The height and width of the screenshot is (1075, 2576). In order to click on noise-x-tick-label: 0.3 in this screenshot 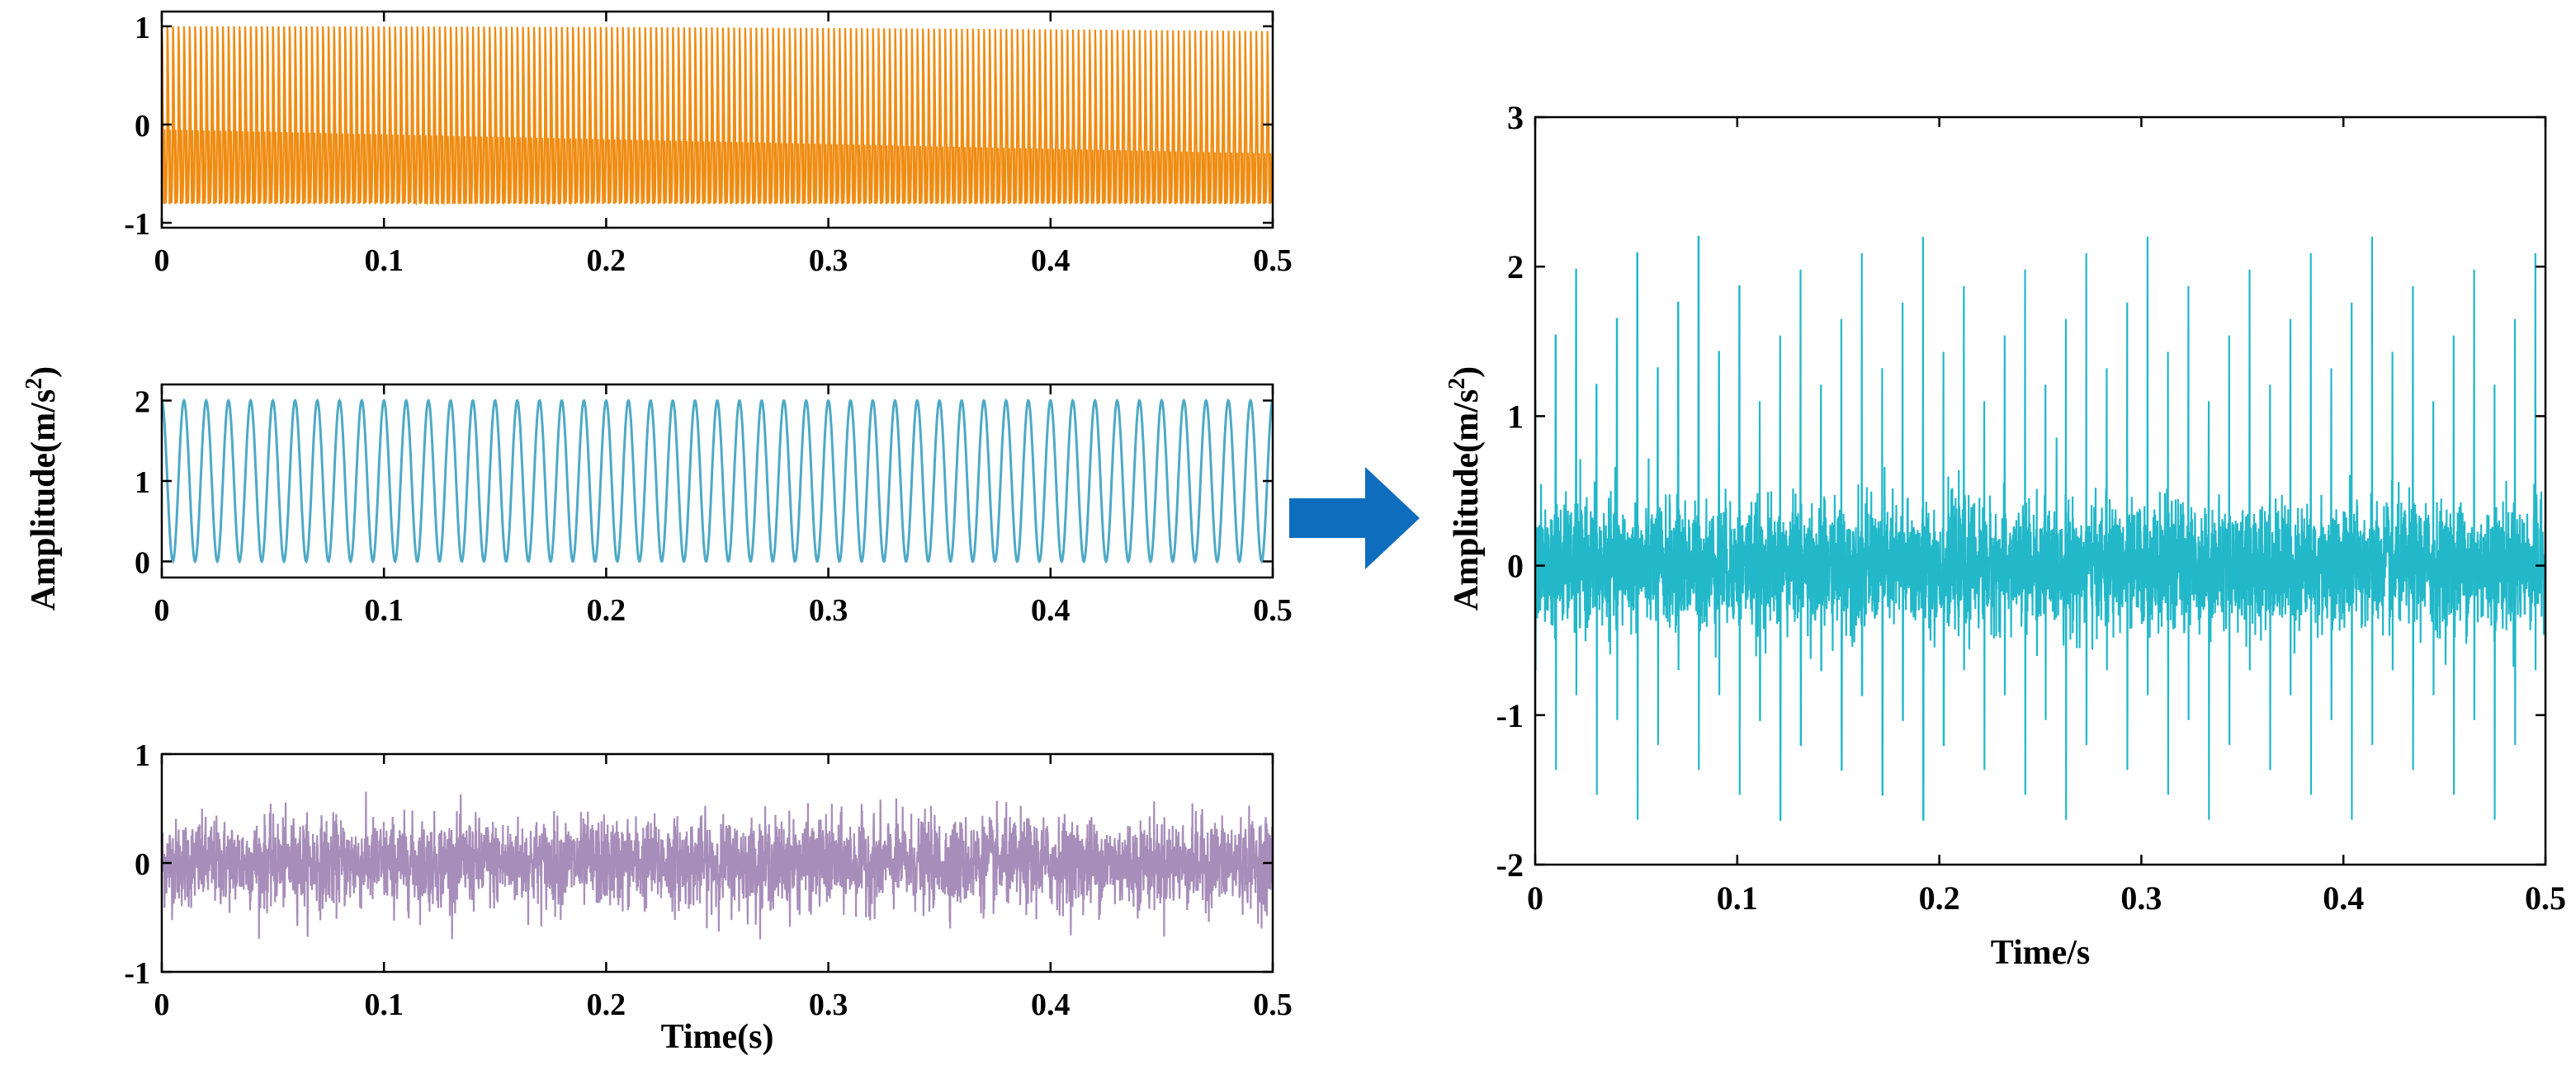, I will do `click(828, 1005)`.